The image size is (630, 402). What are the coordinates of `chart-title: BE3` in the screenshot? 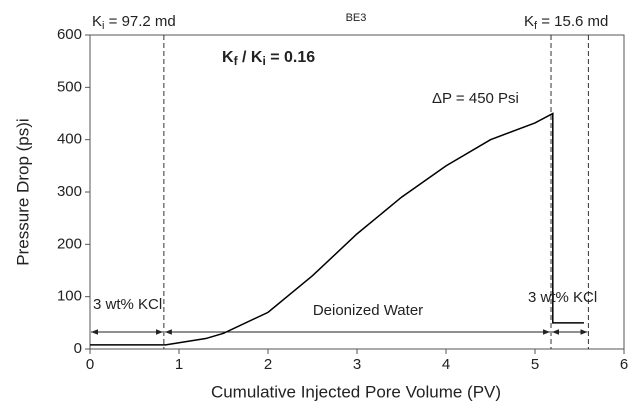 It's located at (356, 18).